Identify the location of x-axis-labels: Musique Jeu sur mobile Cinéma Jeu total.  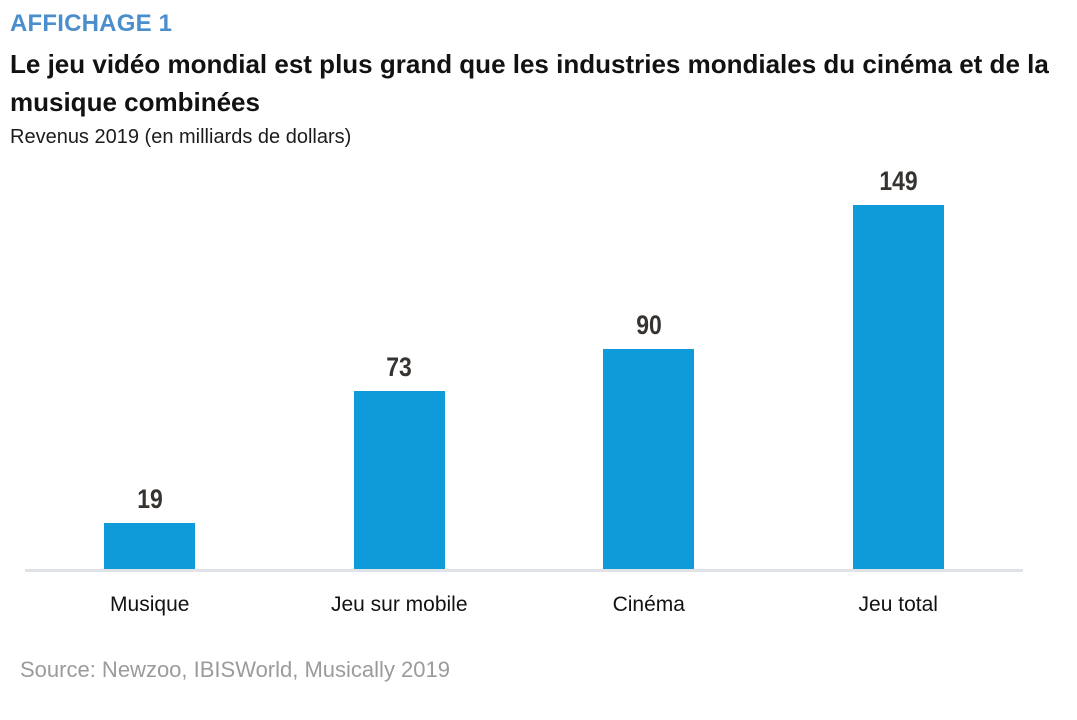
(524, 605).